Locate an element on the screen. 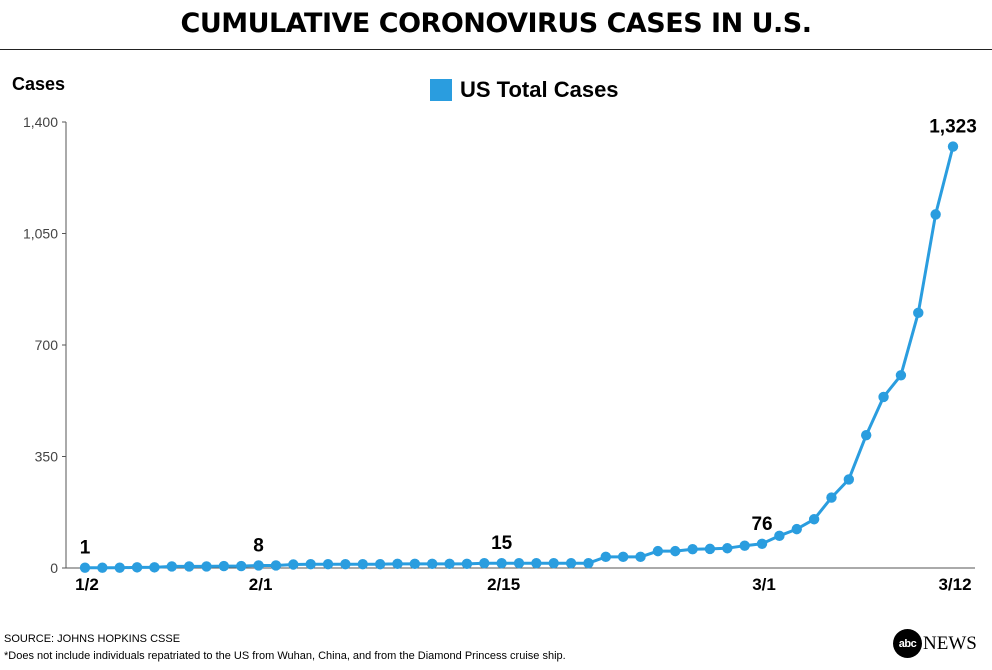 The width and height of the screenshot is (992, 670). abc-news-logo: abc NEWS is located at coordinates (935, 643).